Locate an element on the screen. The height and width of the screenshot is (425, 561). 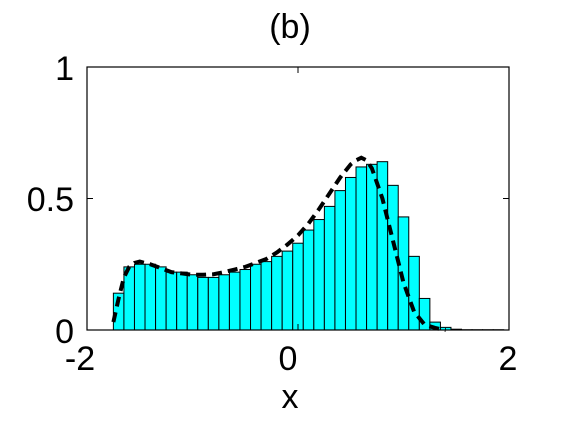
x-tick-label-minus-2: -2 is located at coordinates (80, 359).